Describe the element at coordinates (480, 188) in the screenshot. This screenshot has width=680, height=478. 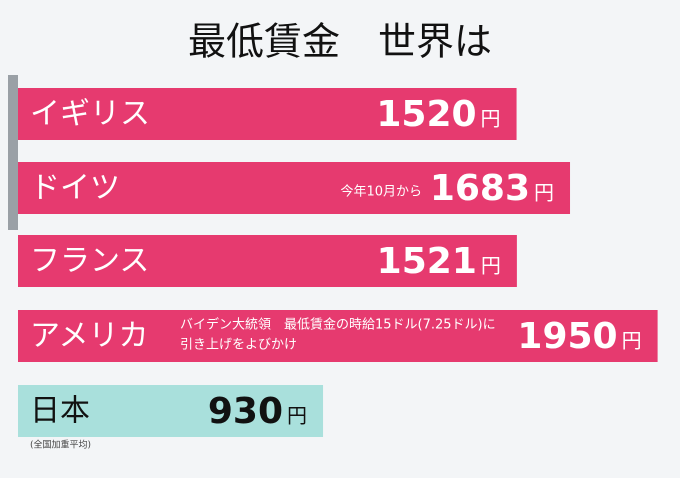
I see `value-label: 1683` at that location.